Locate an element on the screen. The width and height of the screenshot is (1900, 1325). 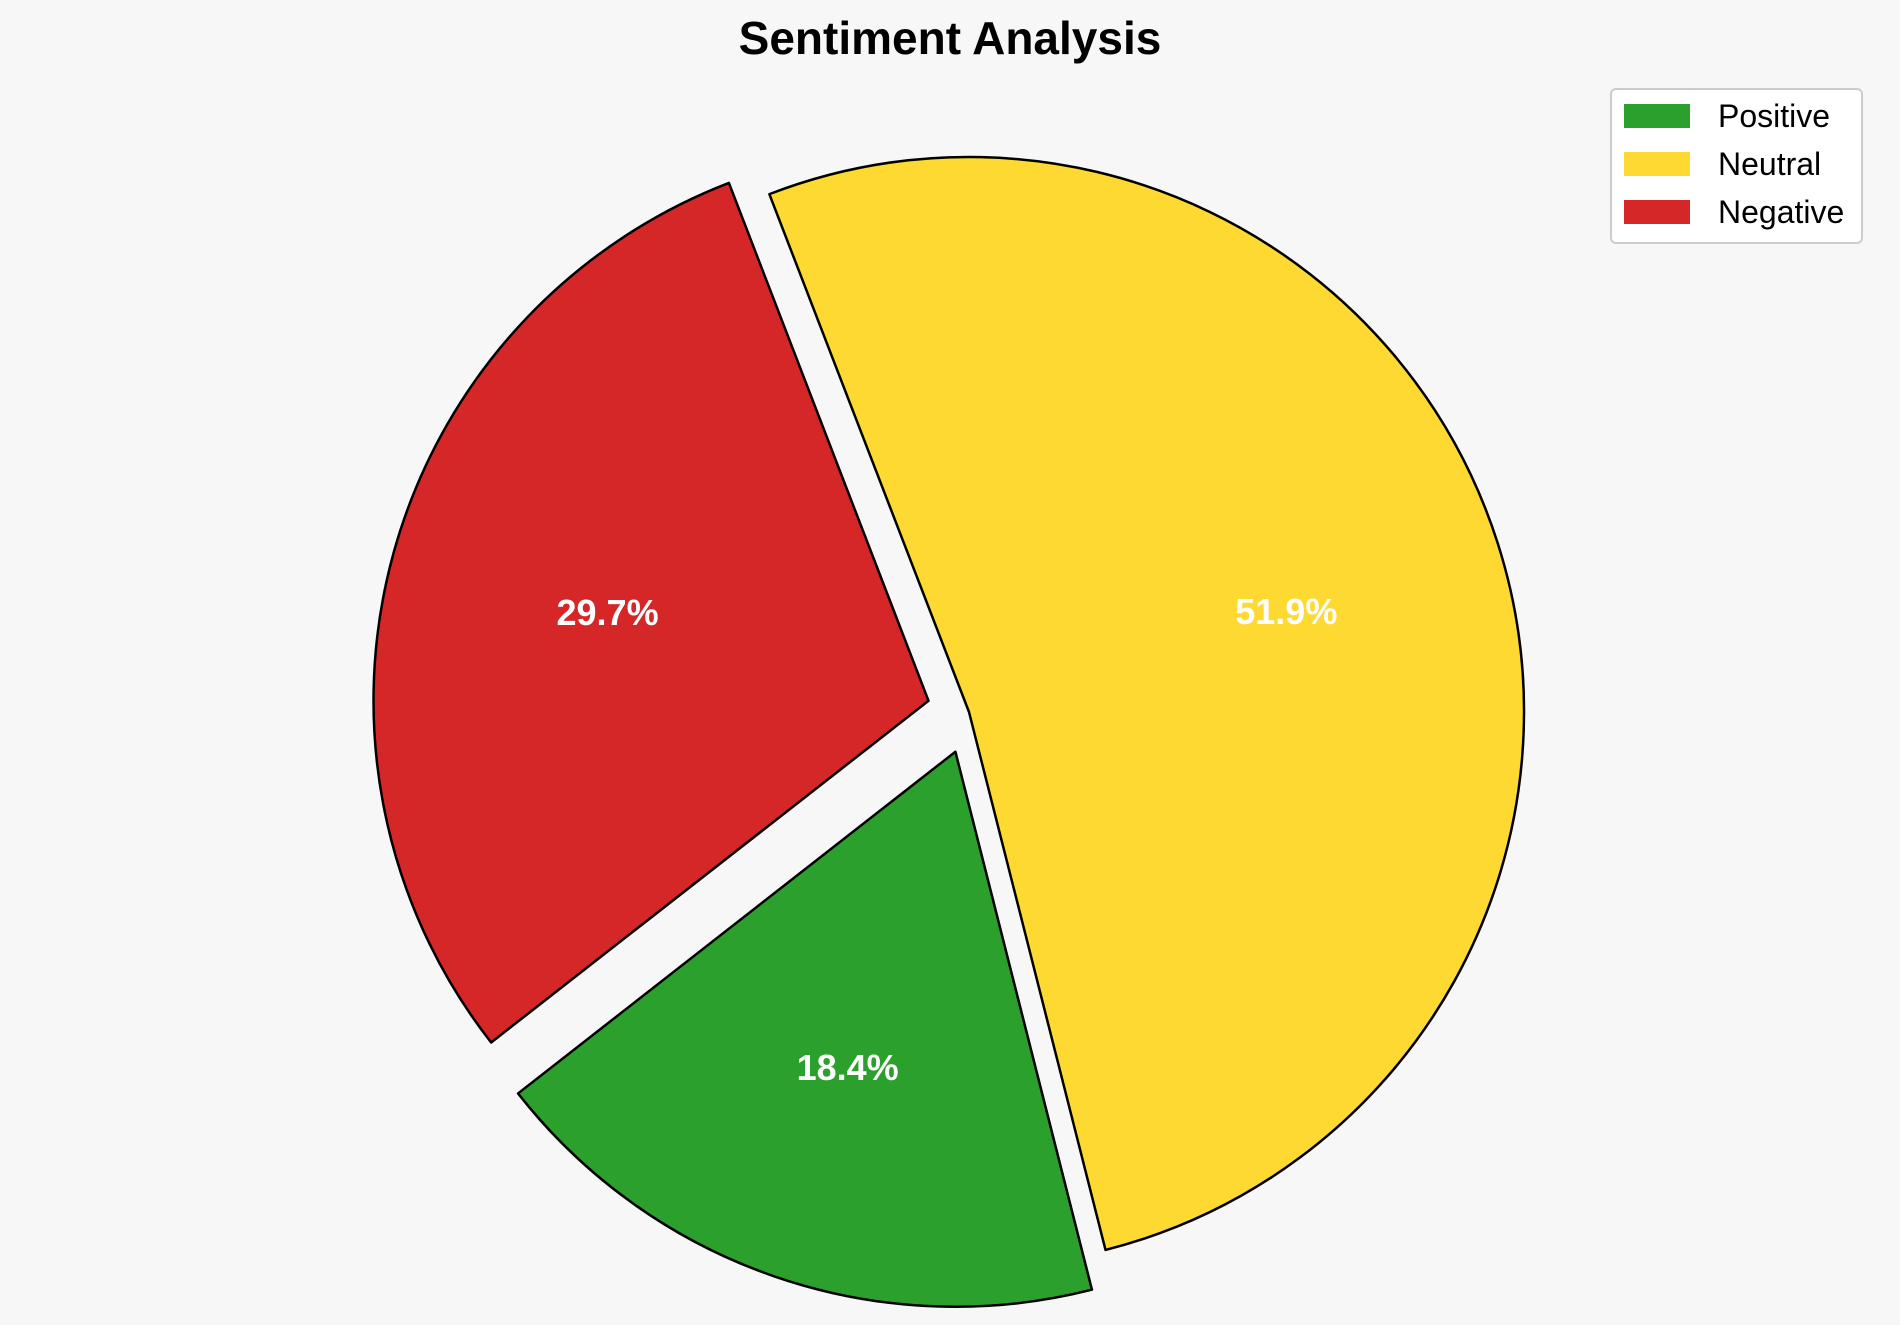
chart-title: Sentiment Analysis is located at coordinates (950, 38).